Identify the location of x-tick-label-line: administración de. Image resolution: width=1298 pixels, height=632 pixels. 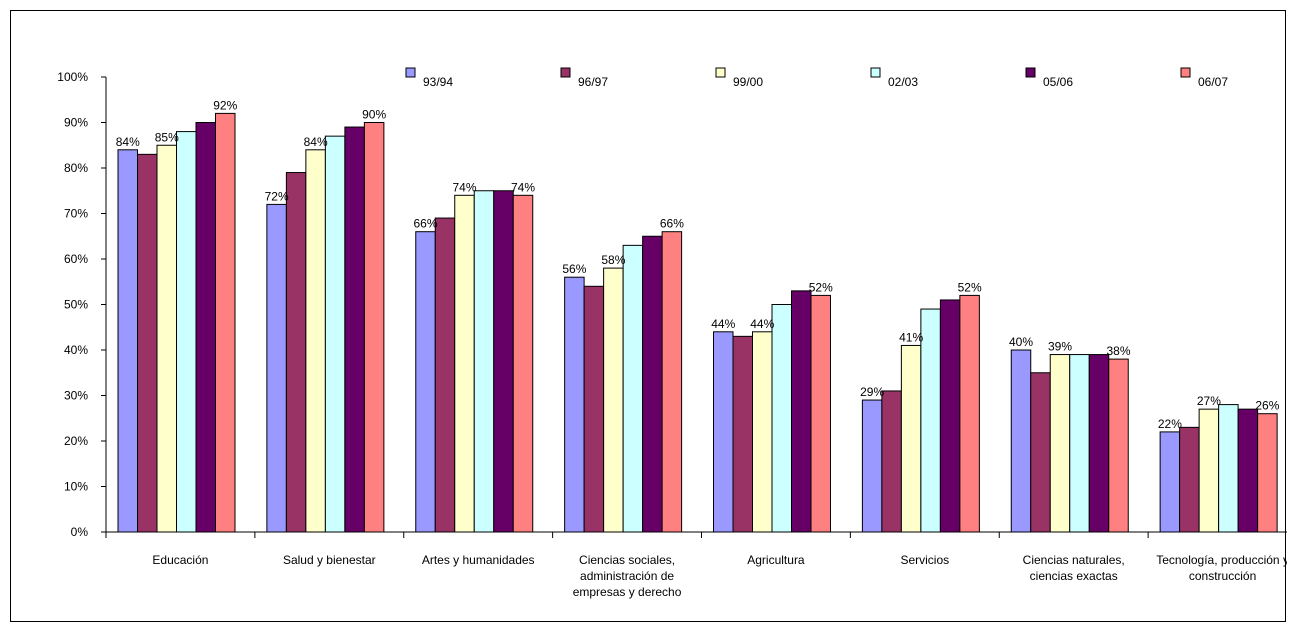
(627, 576).